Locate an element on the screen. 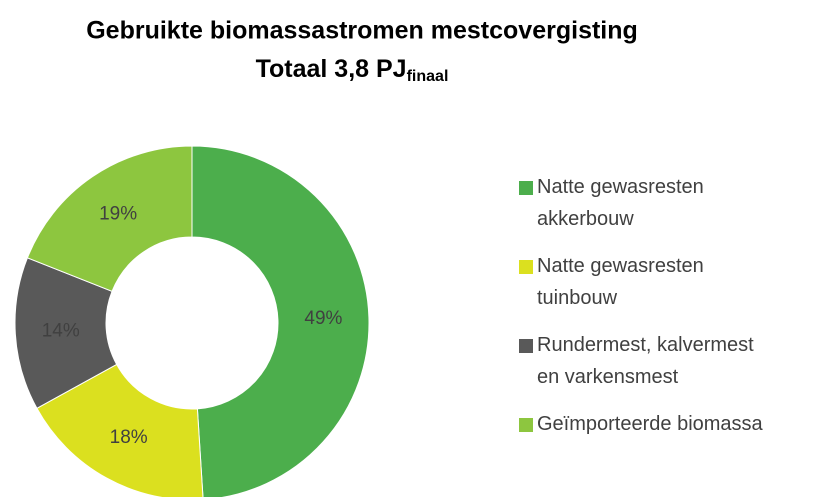 The image size is (821, 497). legend-label: Natte gewasresten akkerbouw is located at coordinates (620, 203).